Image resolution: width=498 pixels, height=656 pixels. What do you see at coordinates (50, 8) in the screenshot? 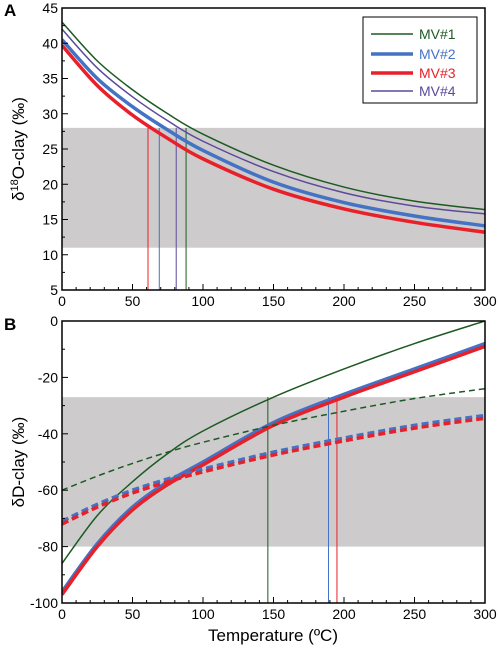
I see `panel-a-y-tick-label: 45` at bounding box center [50, 8].